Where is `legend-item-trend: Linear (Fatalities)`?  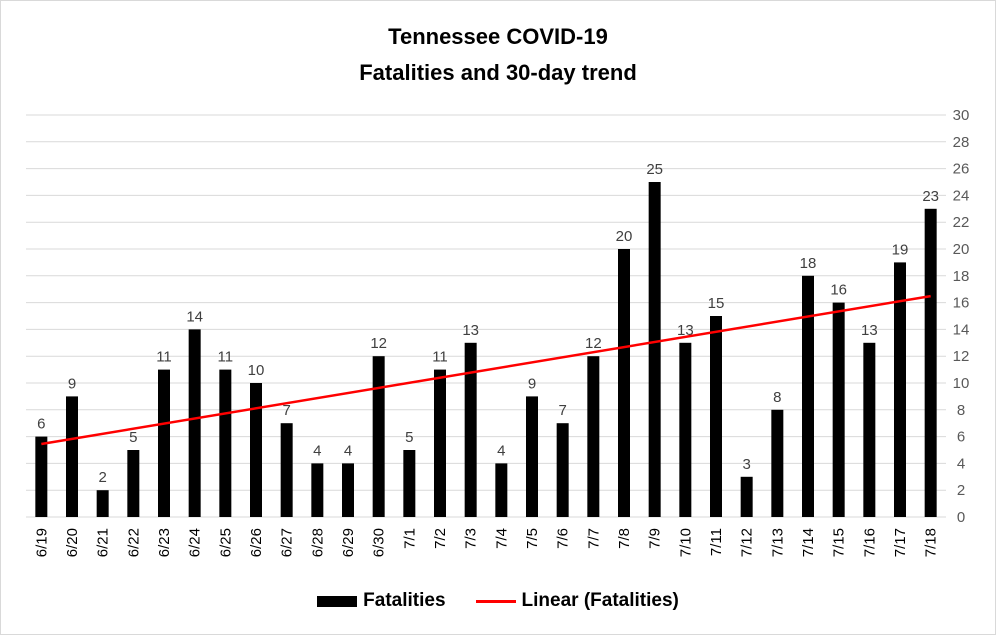 legend-item-trend: Linear (Fatalities) is located at coordinates (577, 601).